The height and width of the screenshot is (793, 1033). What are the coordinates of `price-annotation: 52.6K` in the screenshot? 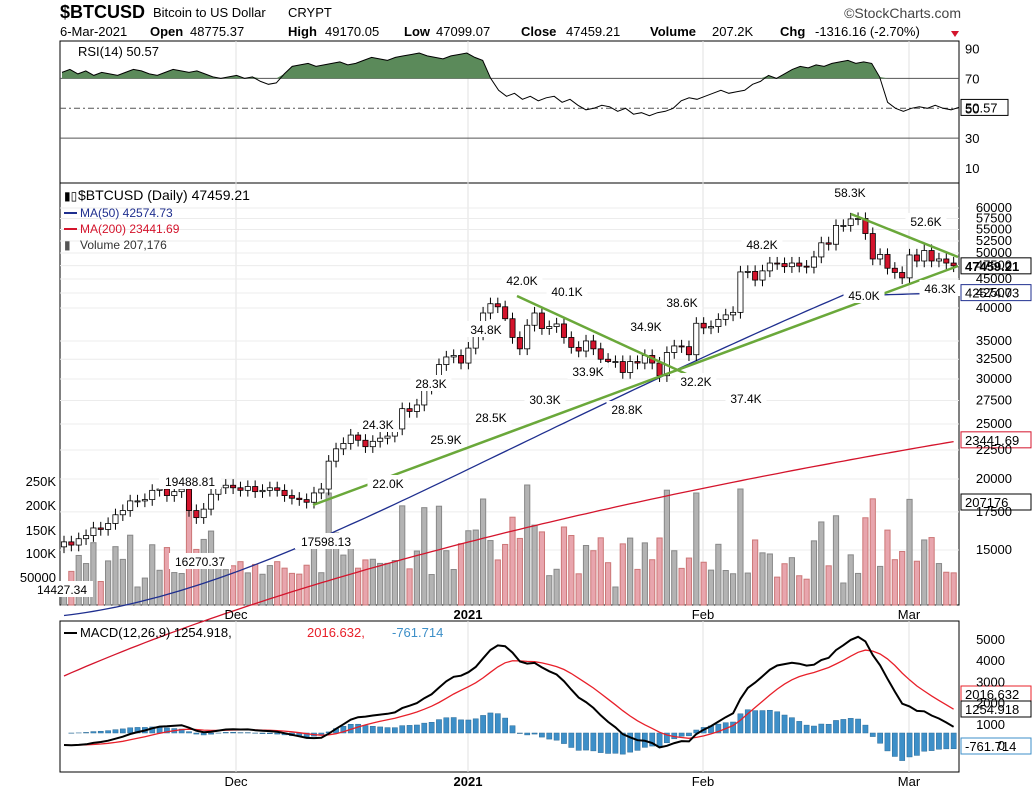 It's located at (925, 222).